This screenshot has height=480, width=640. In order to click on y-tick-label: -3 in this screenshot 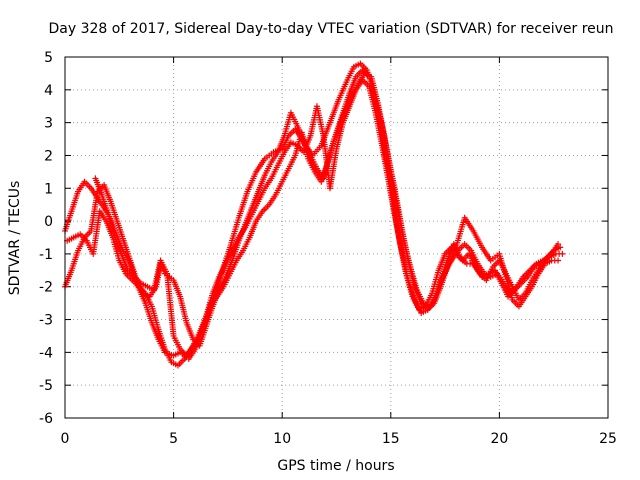, I will do `click(46, 321)`.